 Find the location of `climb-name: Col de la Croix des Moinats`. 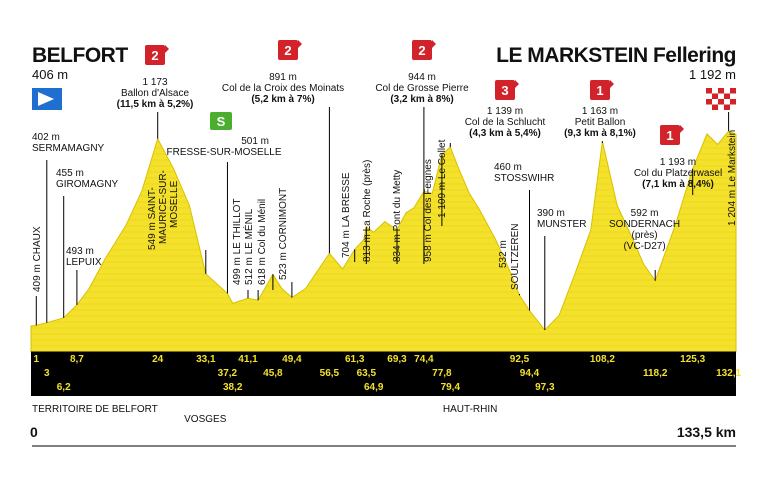

climb-name: Col de la Croix des Moinats is located at coordinates (283, 88).